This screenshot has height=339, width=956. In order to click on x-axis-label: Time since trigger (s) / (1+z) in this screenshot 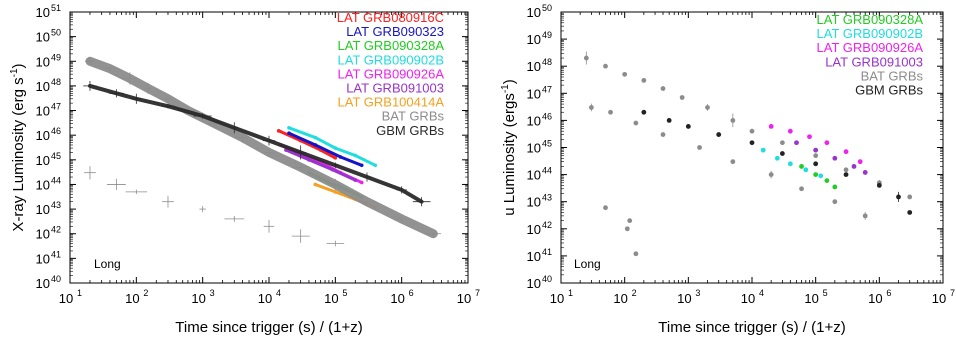, I will do `click(268, 327)`.